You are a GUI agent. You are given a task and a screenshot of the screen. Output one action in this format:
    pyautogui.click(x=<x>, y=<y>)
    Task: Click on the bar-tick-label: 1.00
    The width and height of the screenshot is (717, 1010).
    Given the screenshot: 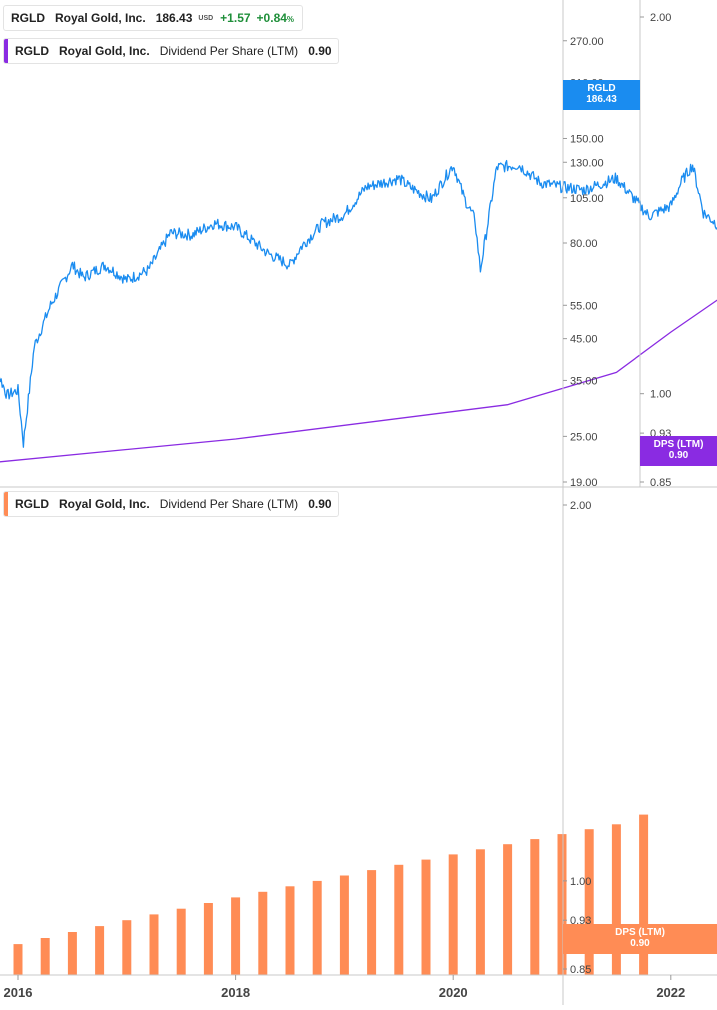 What is the action you would take?
    pyautogui.click(x=580, y=882)
    